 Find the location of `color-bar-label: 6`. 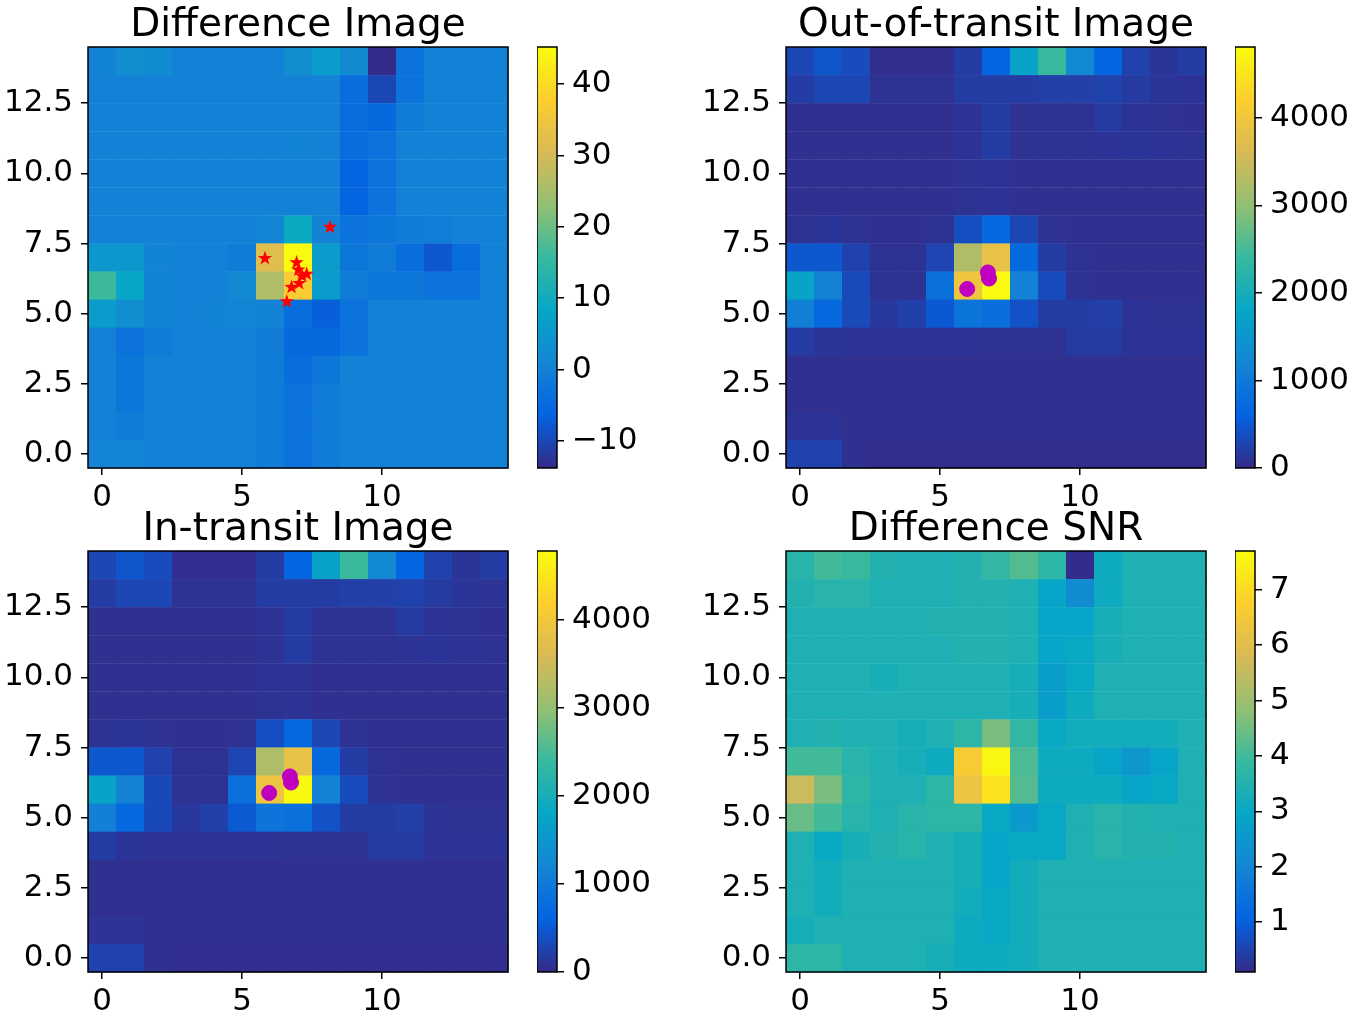

color-bar-label: 6 is located at coordinates (1280, 642).